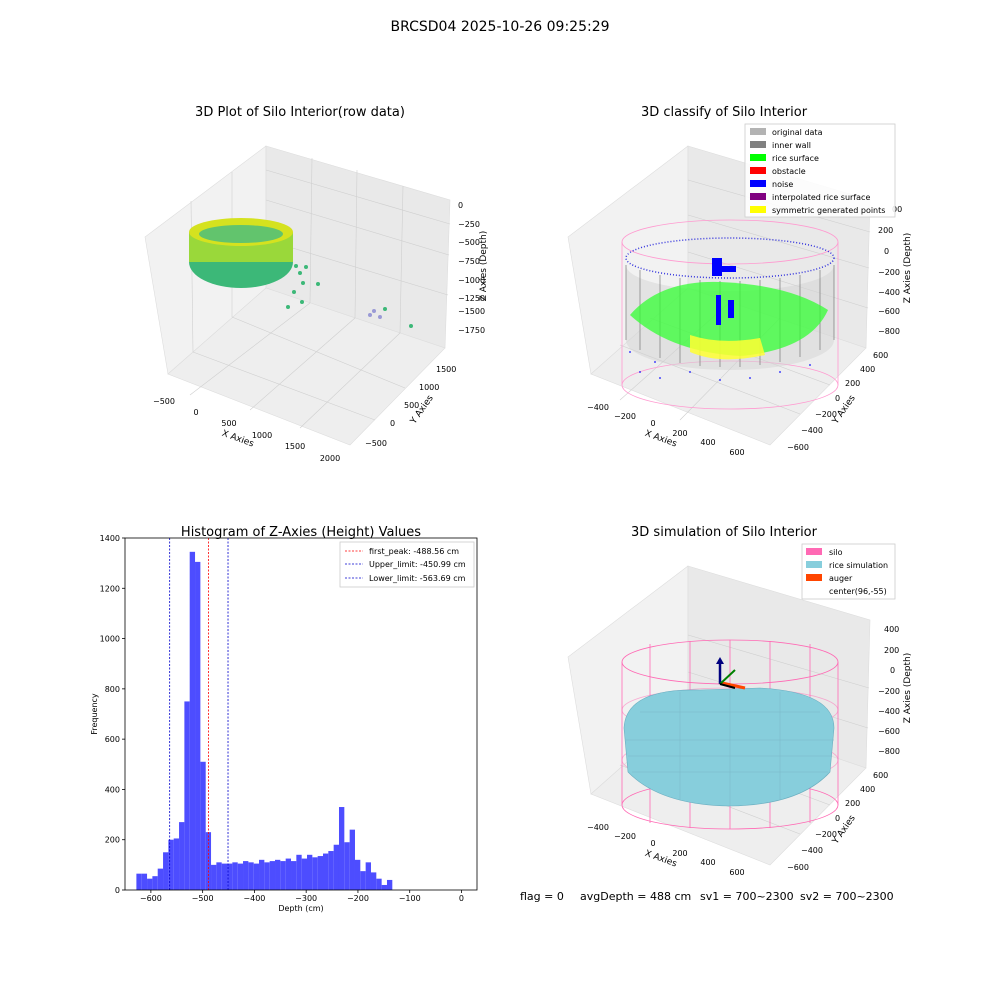 The height and width of the screenshot is (1000, 1000). What do you see at coordinates (847, 896) in the screenshot?
I see `status-sv2: sv2 = 700~2300` at bounding box center [847, 896].